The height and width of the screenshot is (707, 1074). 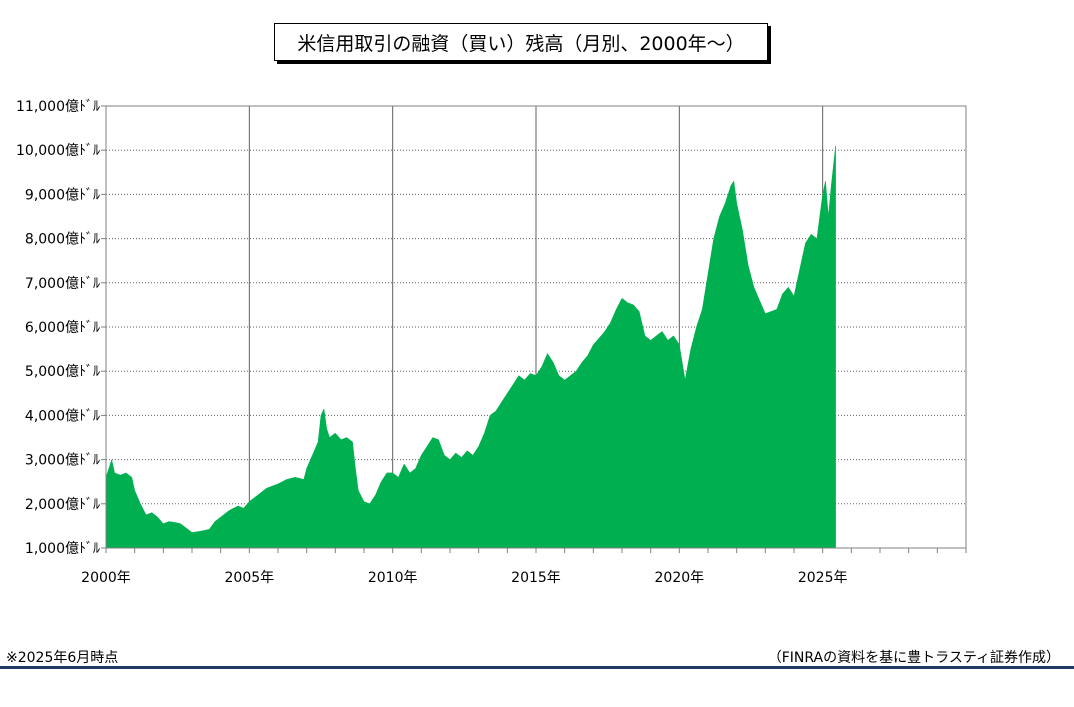 I want to click on bottom-rule, so click(x=537, y=667).